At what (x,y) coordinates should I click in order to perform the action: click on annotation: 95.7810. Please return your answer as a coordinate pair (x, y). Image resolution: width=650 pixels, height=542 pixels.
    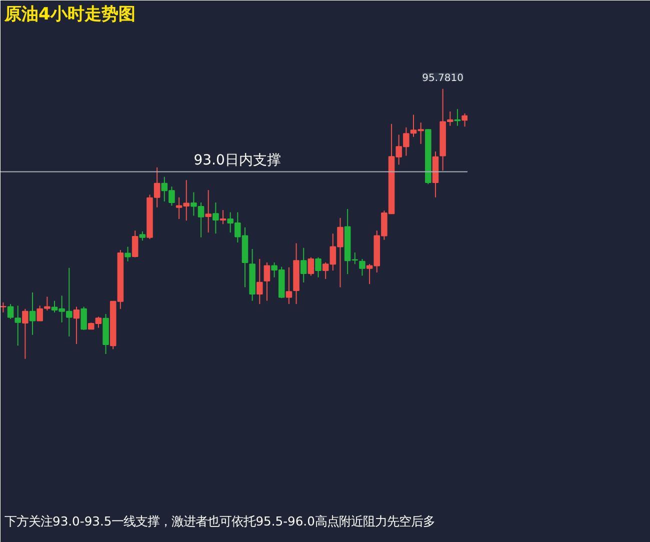
    Looking at the image, I should click on (443, 78).